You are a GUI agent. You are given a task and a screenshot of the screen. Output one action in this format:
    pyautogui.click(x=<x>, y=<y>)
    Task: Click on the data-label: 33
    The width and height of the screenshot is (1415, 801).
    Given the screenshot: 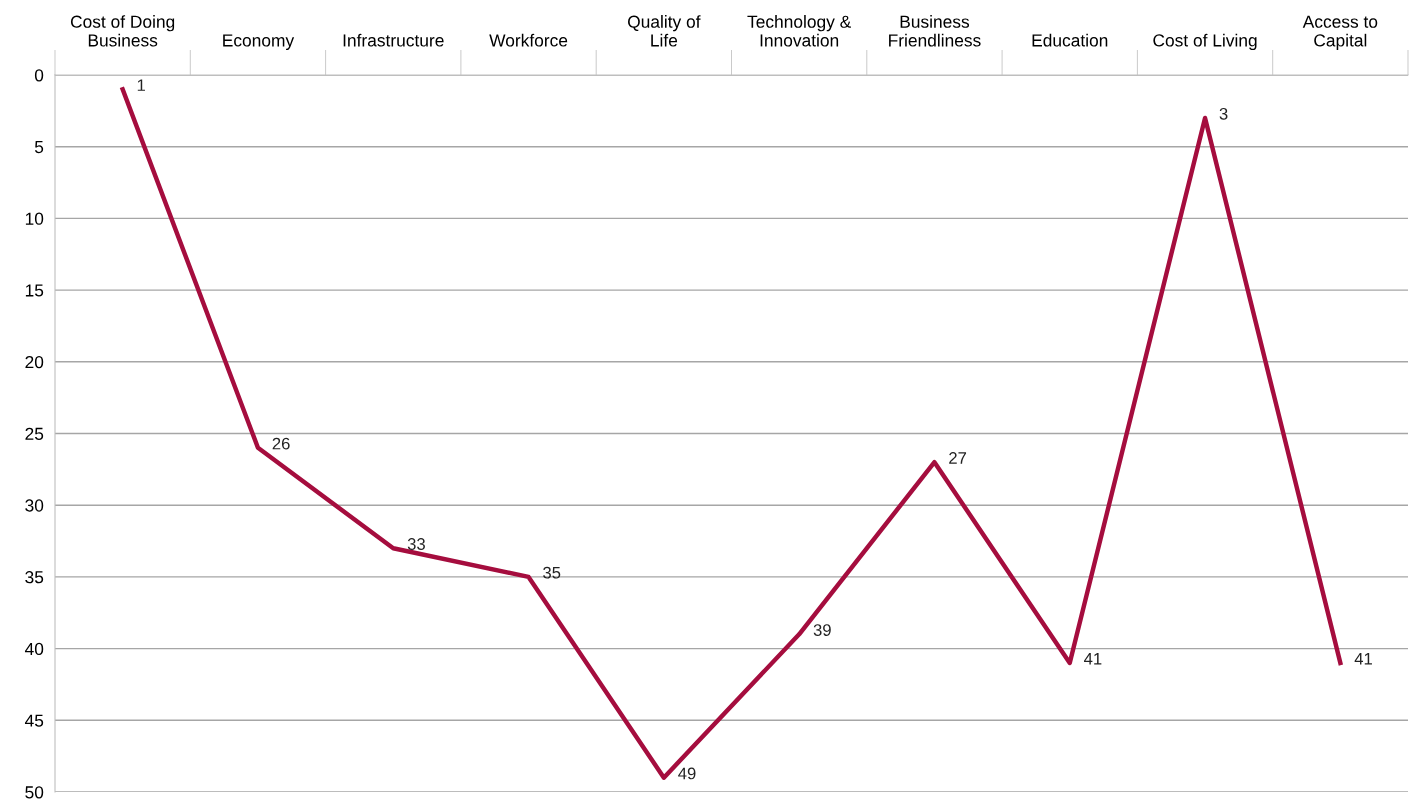 What is the action you would take?
    pyautogui.click(x=416, y=544)
    